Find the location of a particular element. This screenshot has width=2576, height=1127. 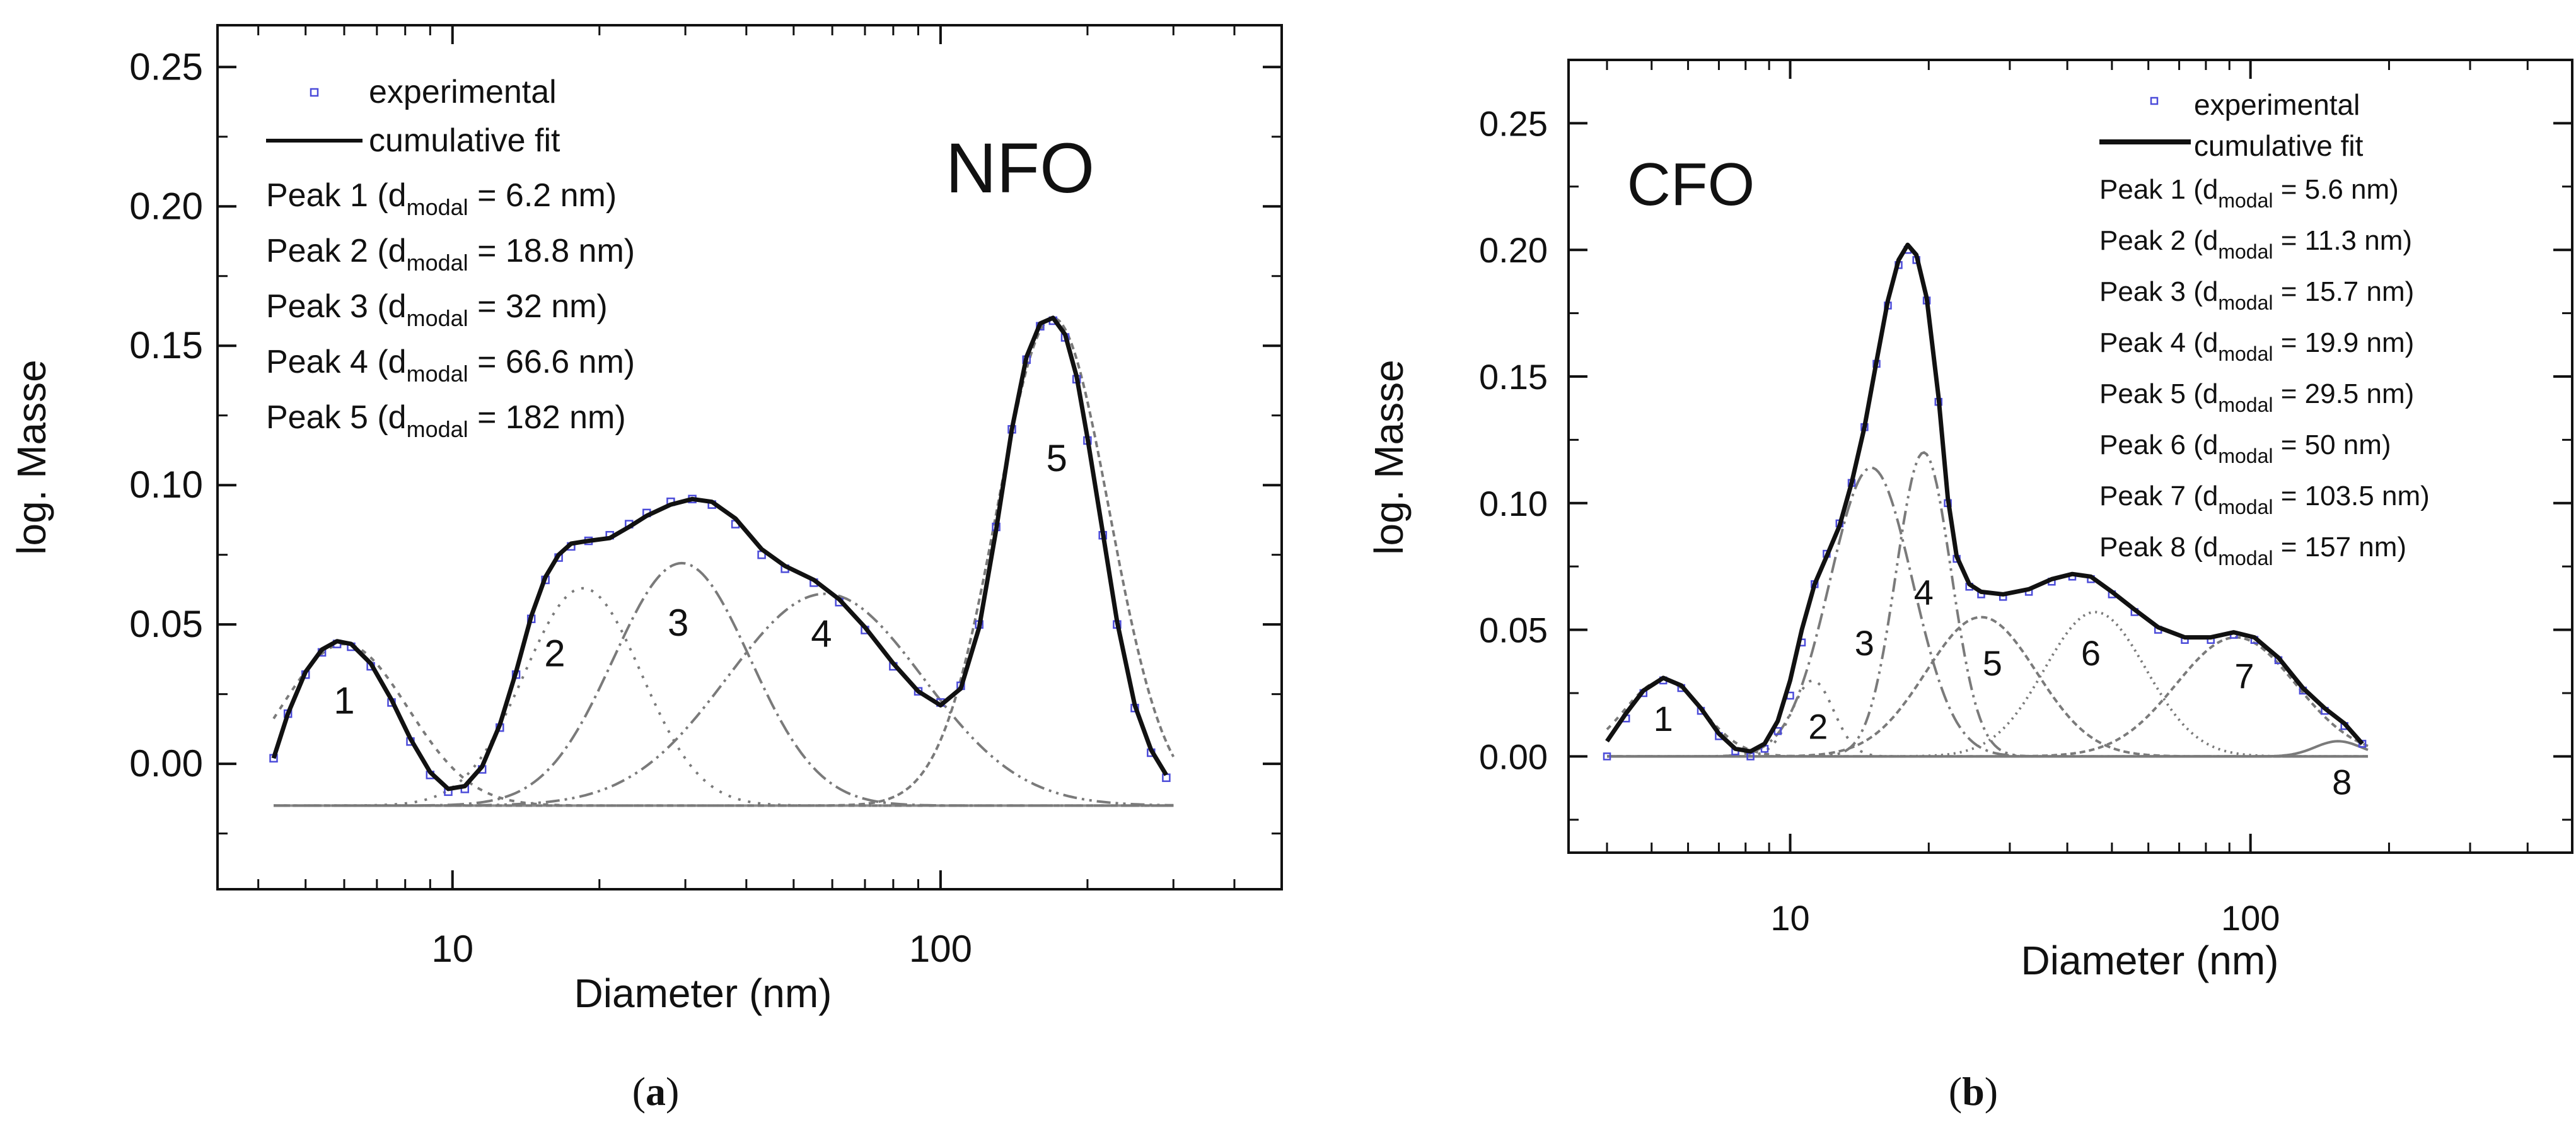

panel-b-legend-experimental-marker is located at coordinates (2155, 100).